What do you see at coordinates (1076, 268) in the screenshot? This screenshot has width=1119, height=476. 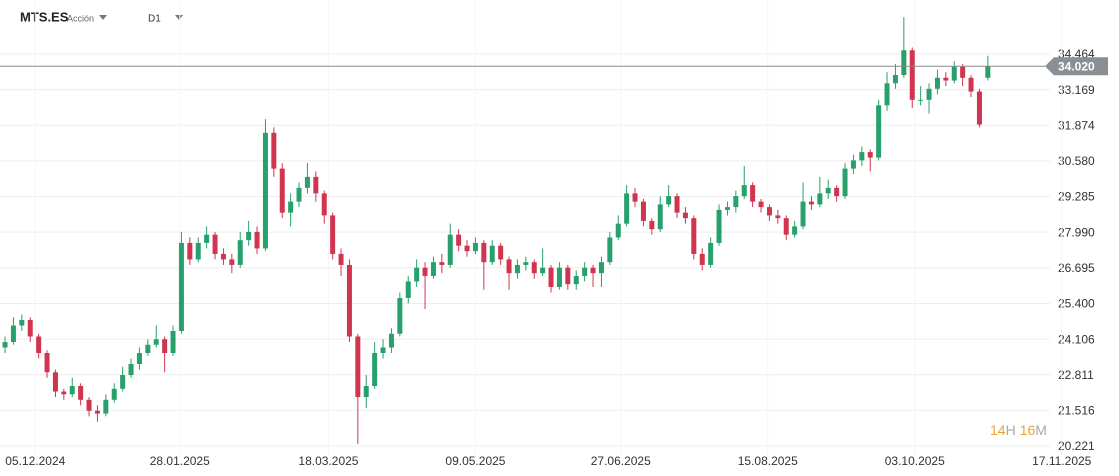 I see `y-tick-label: 26.695` at bounding box center [1076, 268].